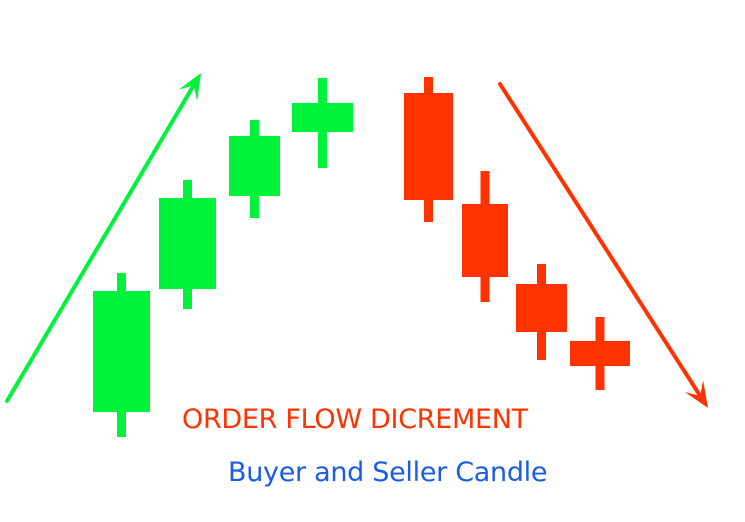 The image size is (745, 522). Describe the element at coordinates (254, 166) in the screenshot. I see `buyer-candle-3-body` at that location.